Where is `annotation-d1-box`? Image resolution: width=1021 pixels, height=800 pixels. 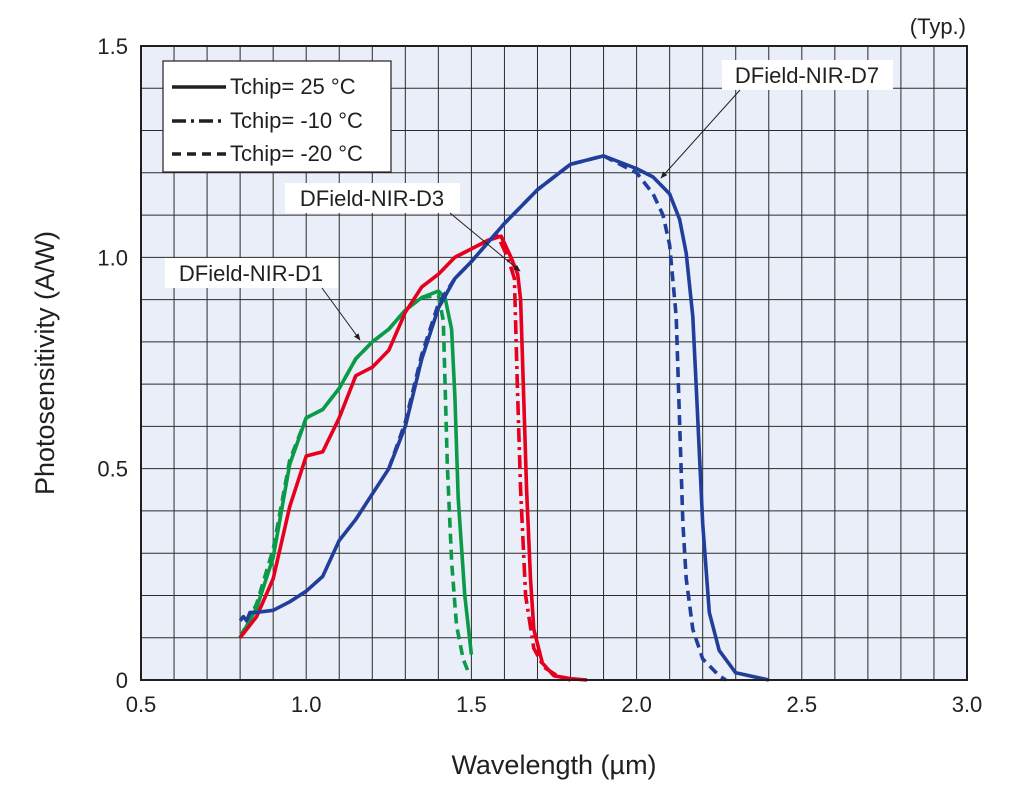
annotation-d1-box is located at coordinates (251, 273).